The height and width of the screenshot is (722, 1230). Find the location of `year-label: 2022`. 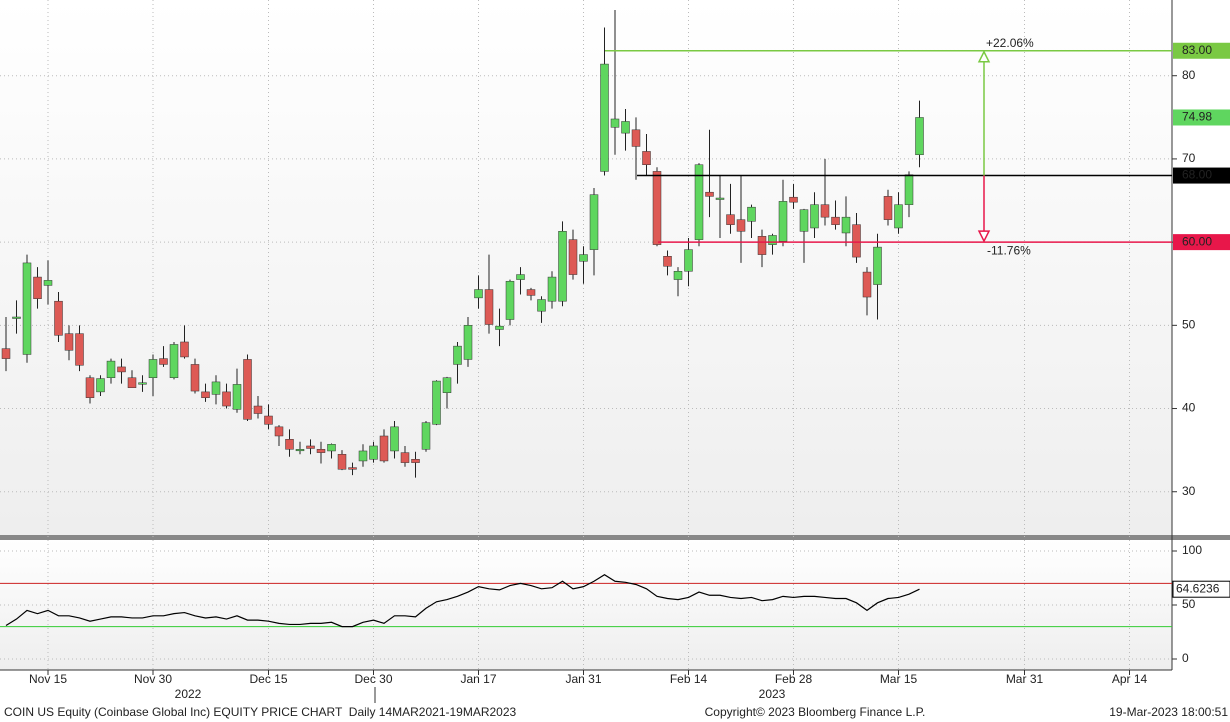

year-label: 2022 is located at coordinates (188, 694).